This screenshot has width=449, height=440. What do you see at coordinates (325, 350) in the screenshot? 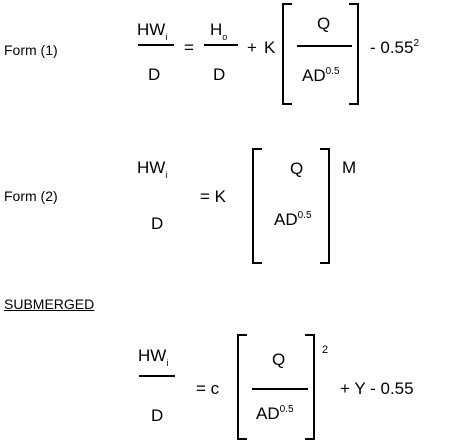
I see `submerged-exponent-2: 2` at bounding box center [325, 350].